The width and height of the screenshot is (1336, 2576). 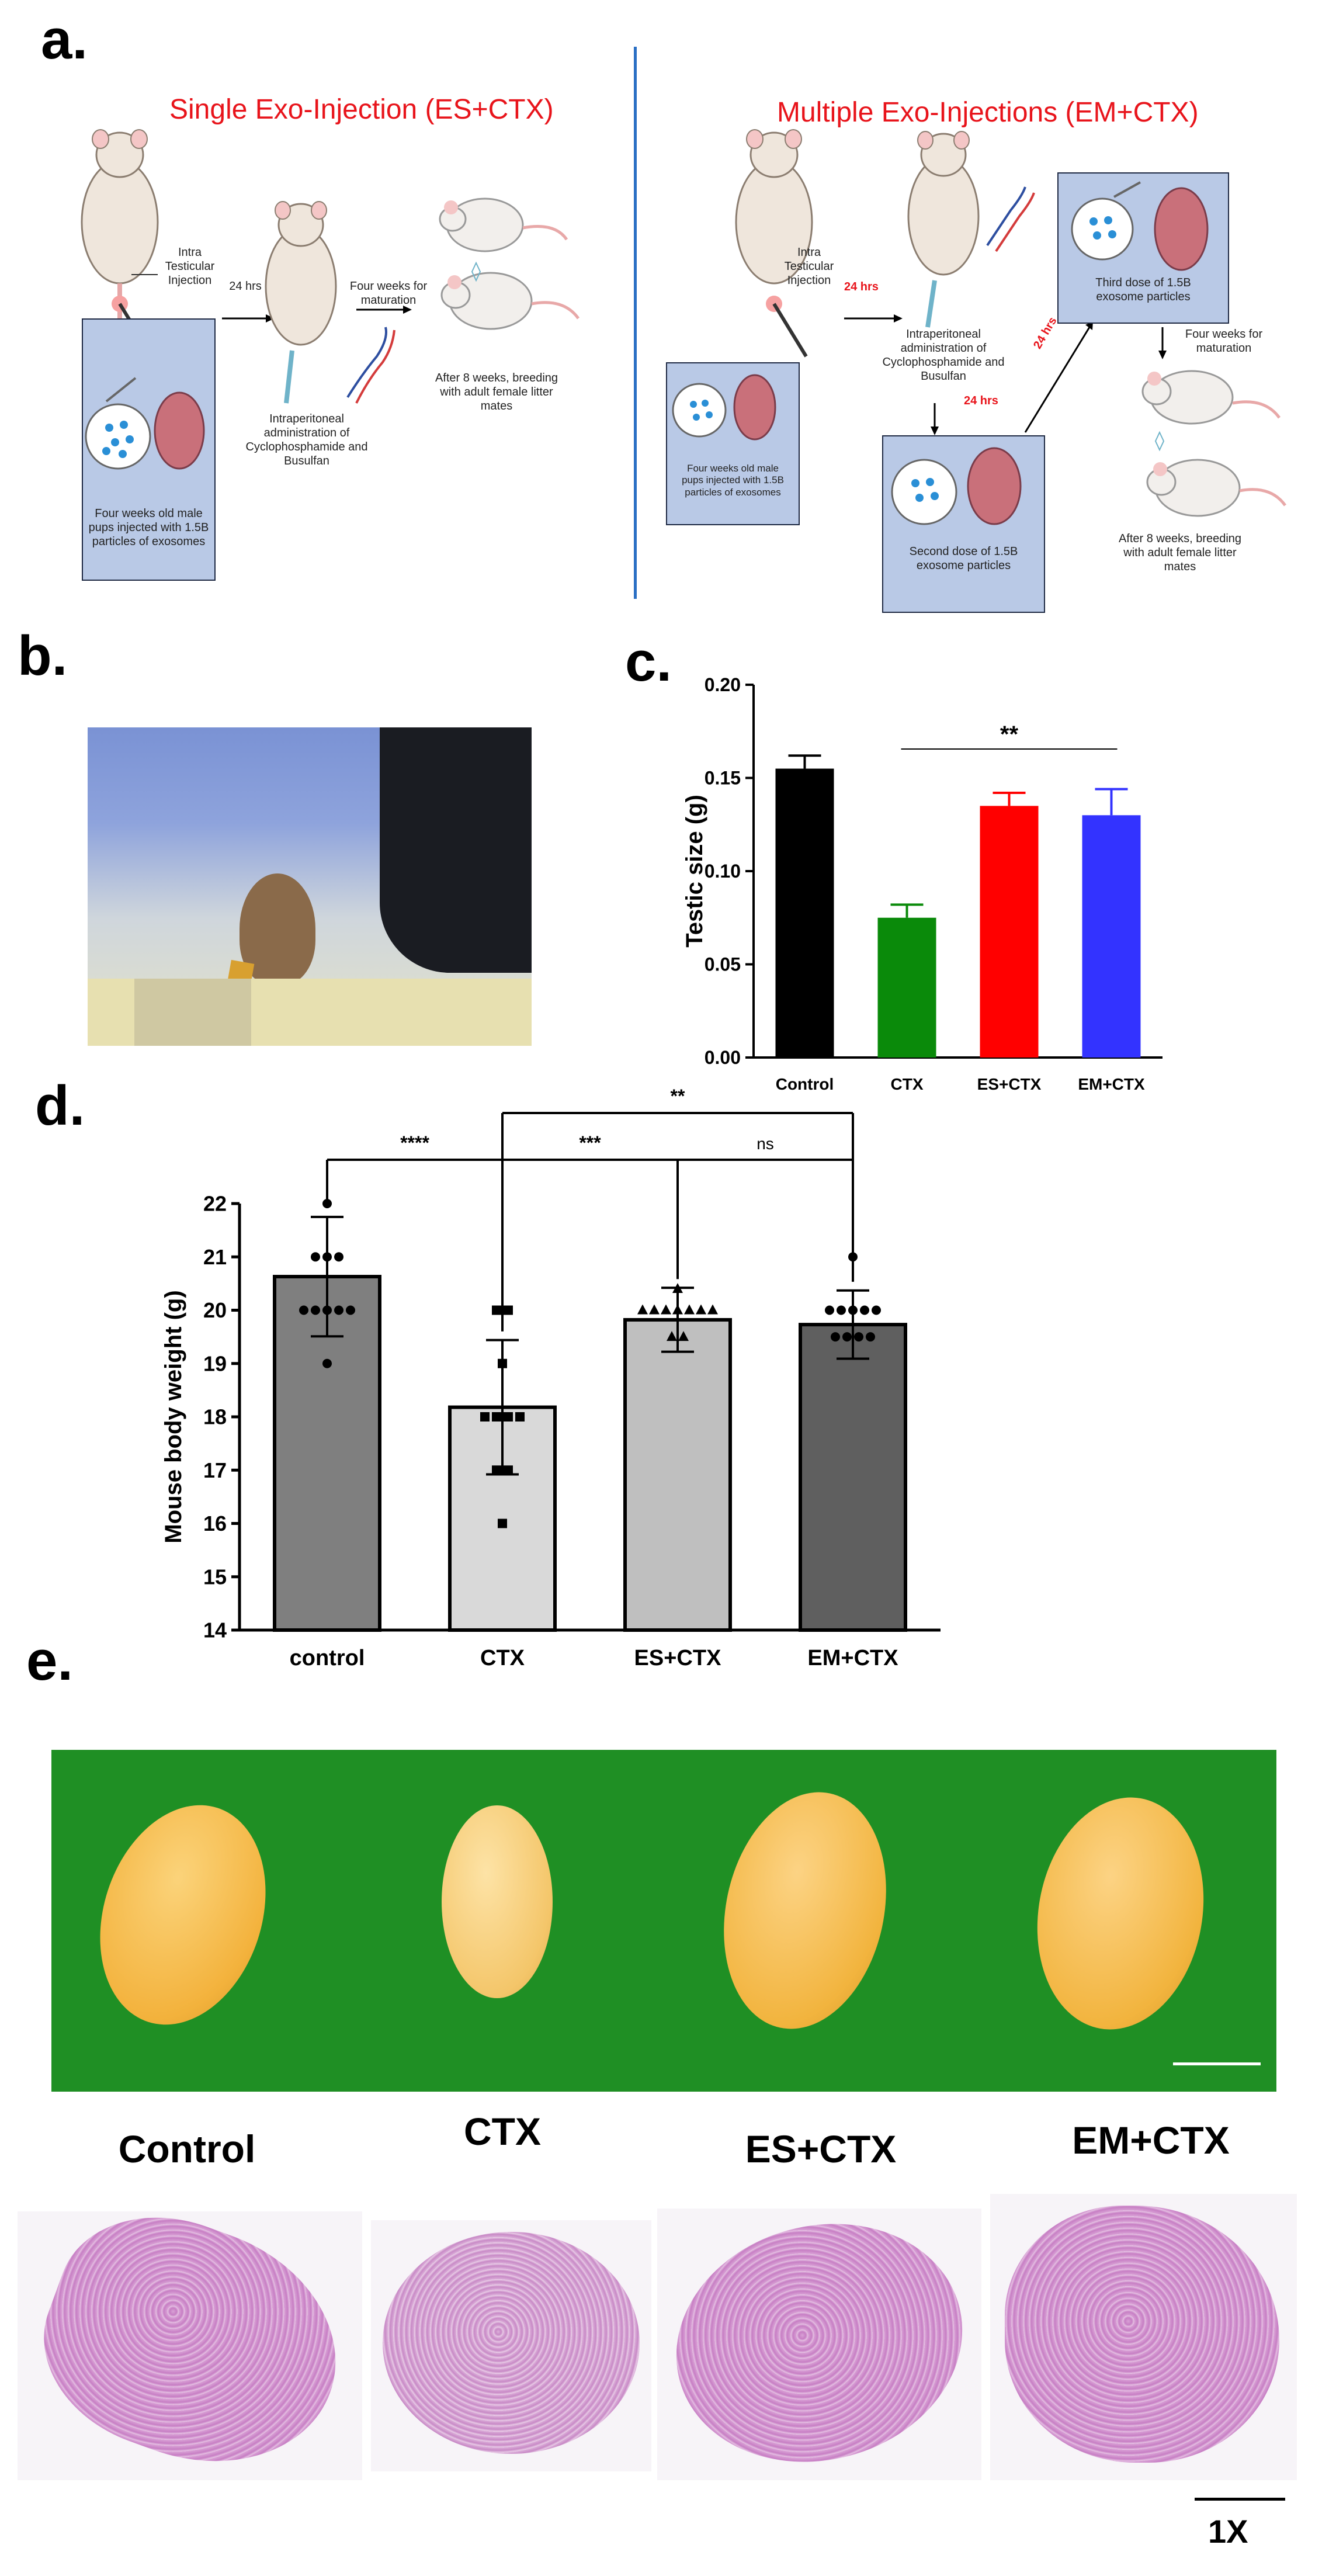 I want to click on y-tick-label: 14, so click(x=215, y=1630).